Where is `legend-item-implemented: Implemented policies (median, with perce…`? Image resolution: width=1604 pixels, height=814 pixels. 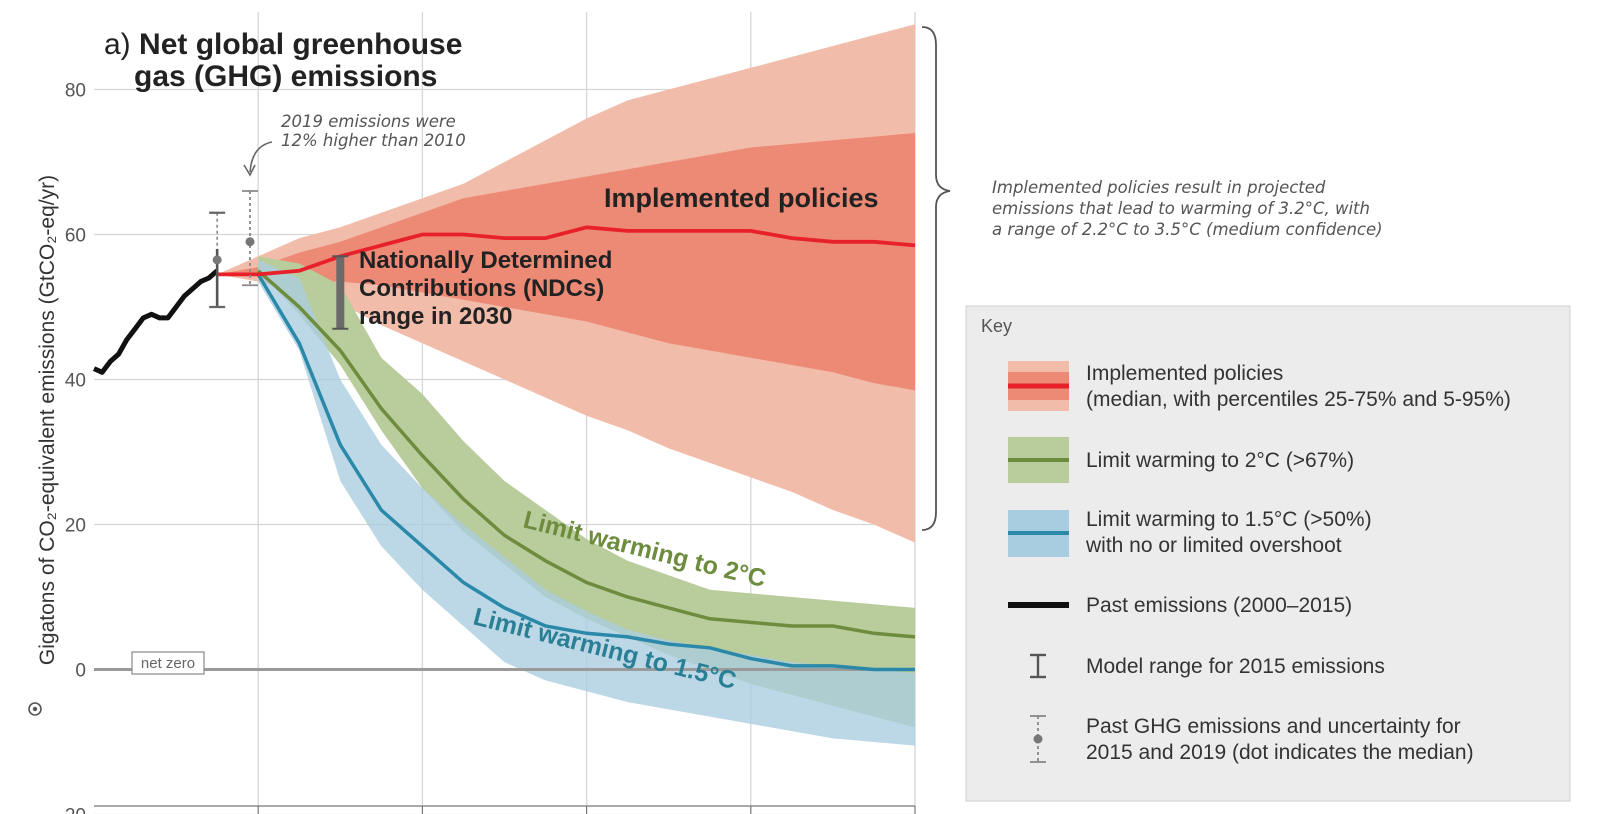 legend-item-implemented: Implemented policies (median, with perce… is located at coordinates (1259, 386).